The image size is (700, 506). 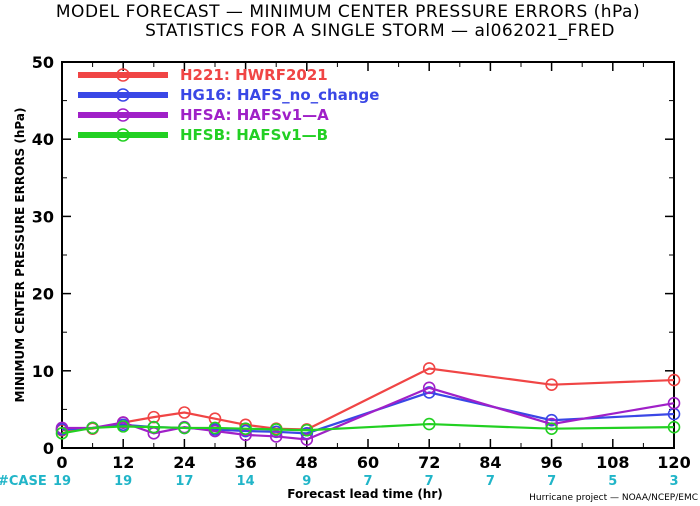 What do you see at coordinates (184, 481) in the screenshot?
I see `case-count: 17` at bounding box center [184, 481].